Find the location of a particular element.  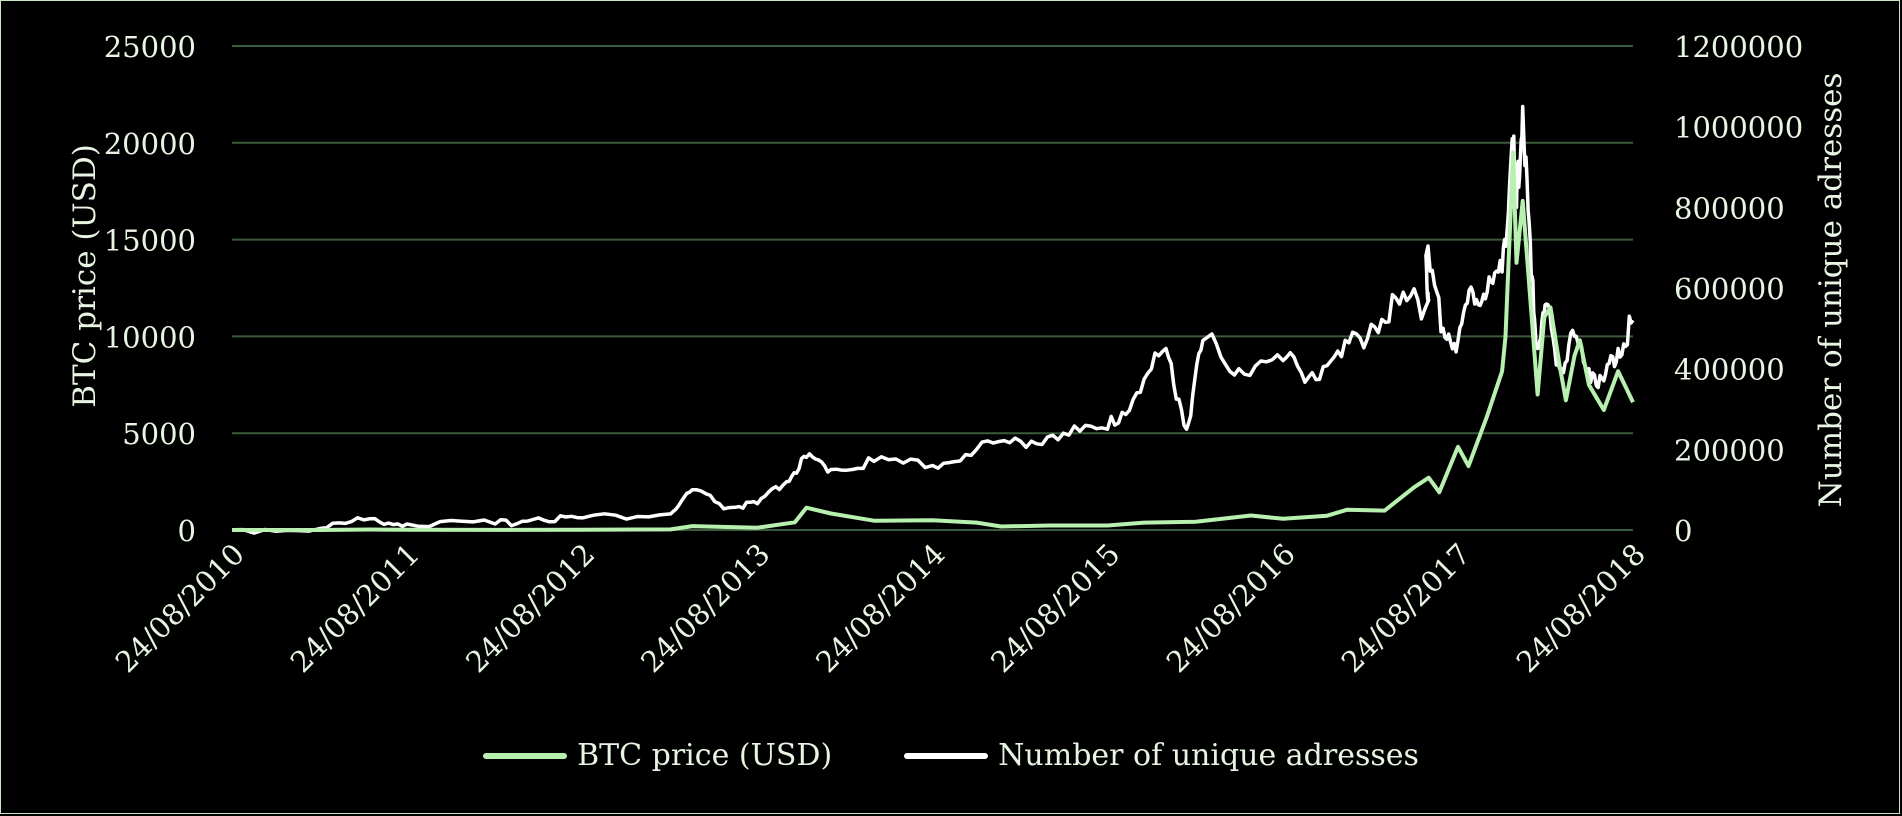

y-right-tick-label: 400000 is located at coordinates (1729, 370).